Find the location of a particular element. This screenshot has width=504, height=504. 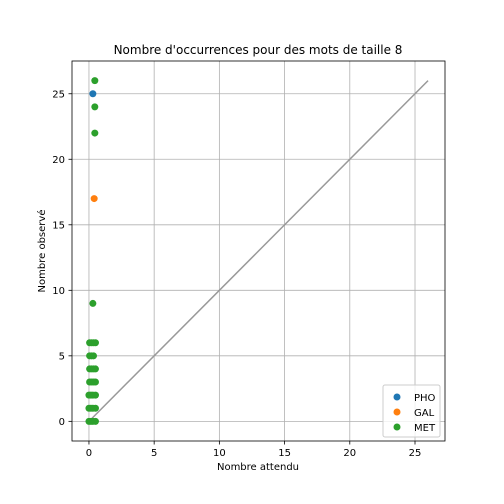

legend: PHO GAL MET is located at coordinates (411, 411).